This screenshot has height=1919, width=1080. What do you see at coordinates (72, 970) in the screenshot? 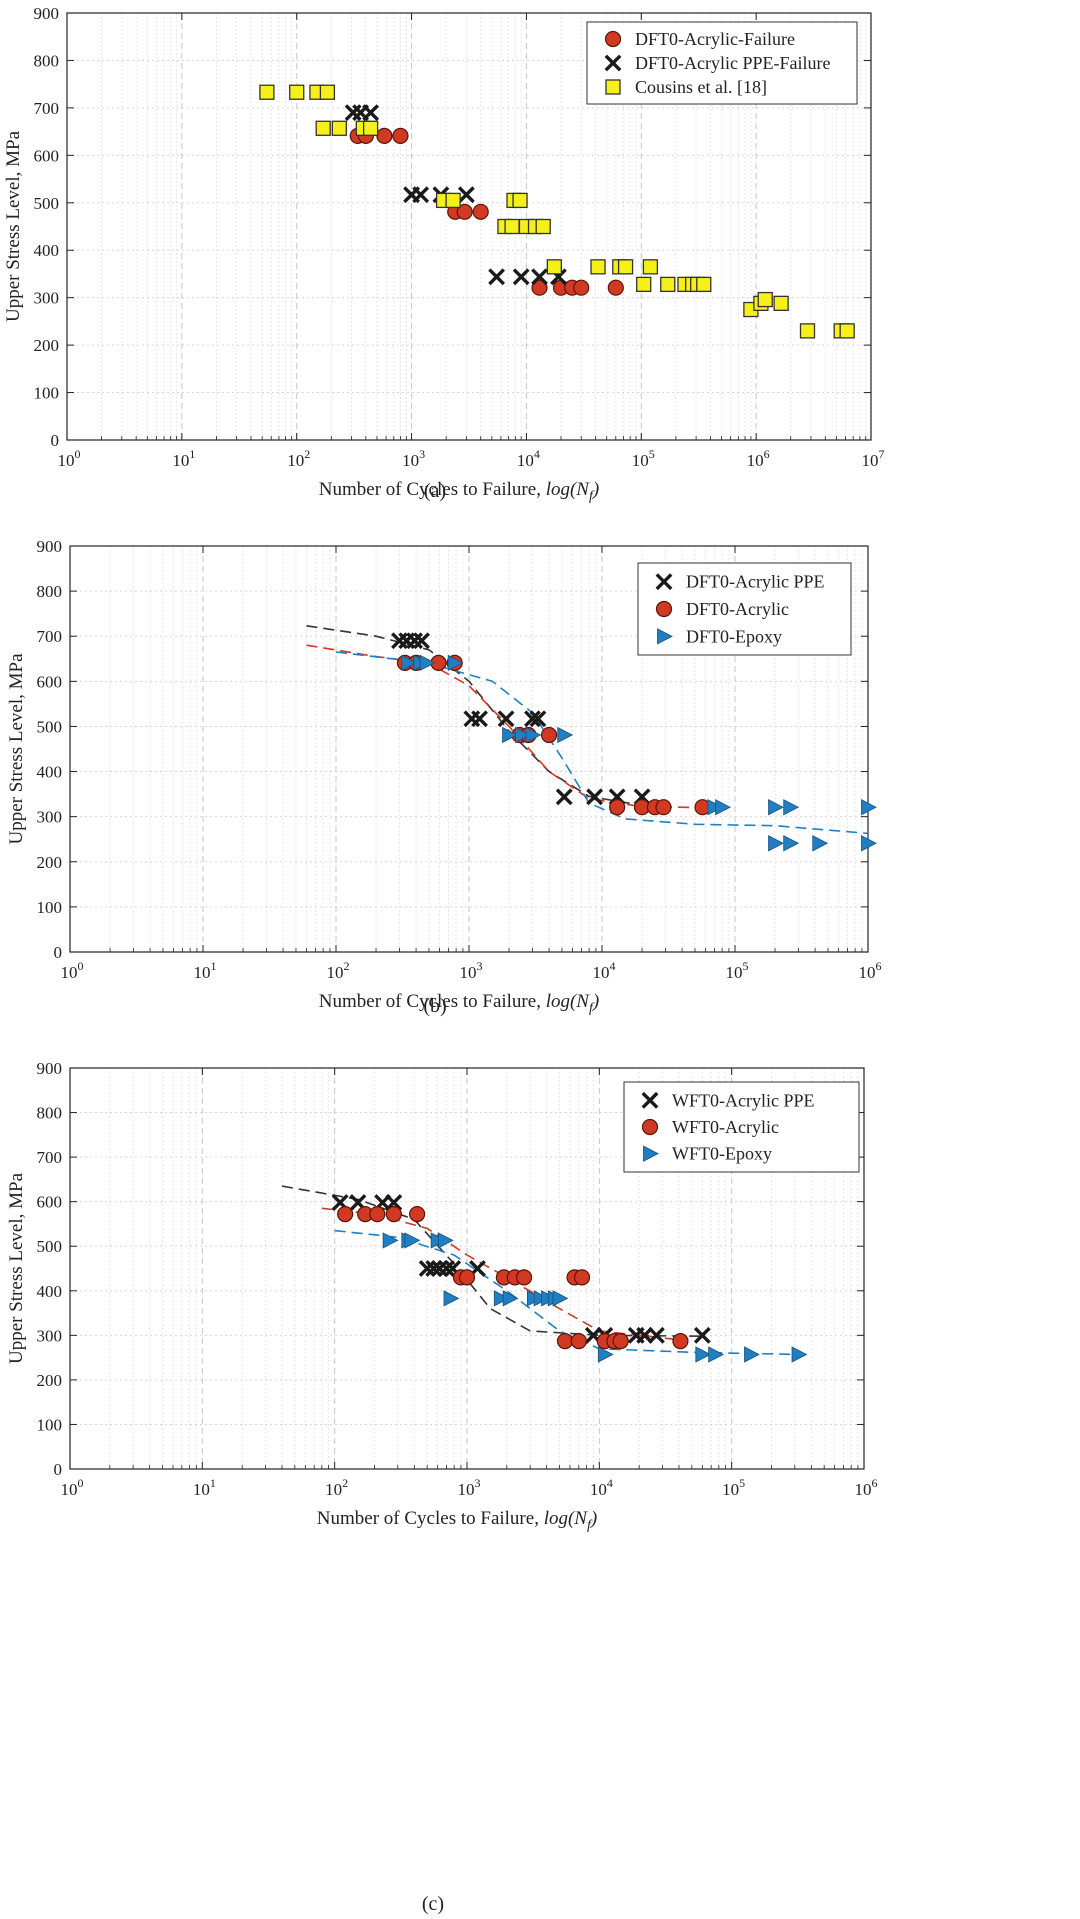
I see `x-tick-label: 10⁰` at bounding box center [72, 970].